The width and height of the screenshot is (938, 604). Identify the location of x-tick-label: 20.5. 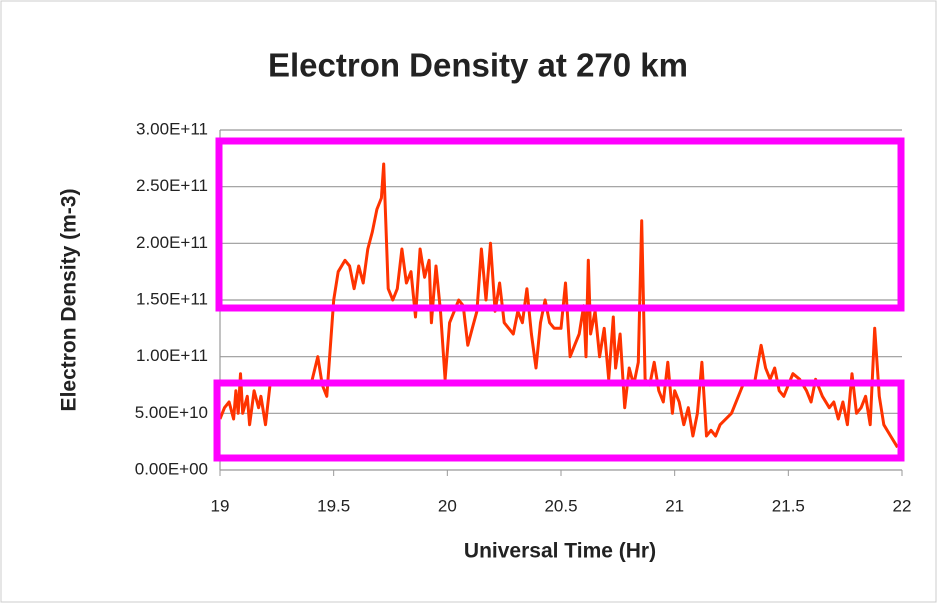
(560, 505).